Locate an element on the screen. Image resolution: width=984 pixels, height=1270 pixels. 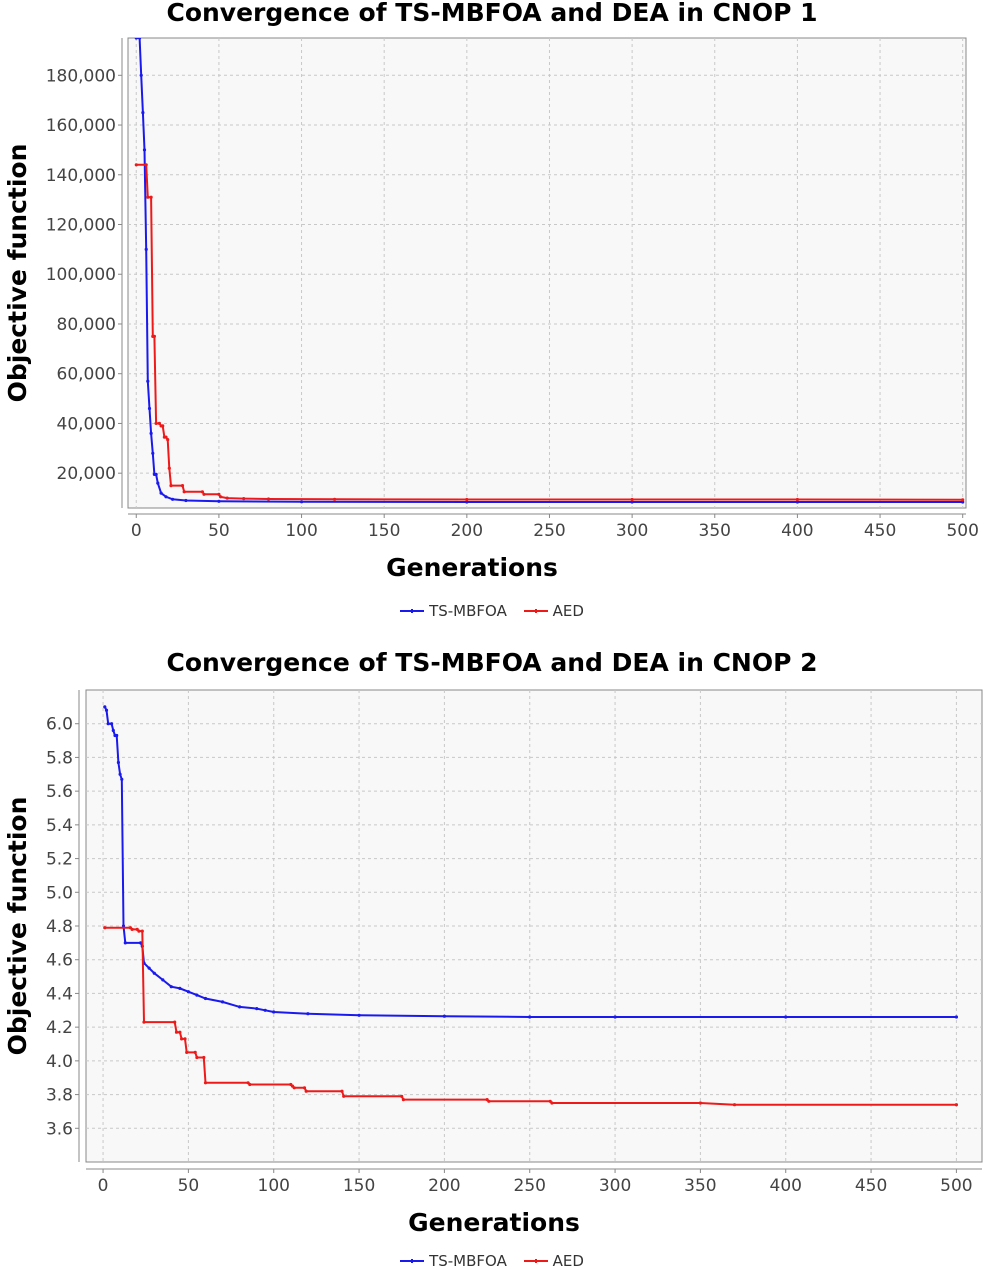
x-tick-label: 200 is located at coordinates (467, 531).